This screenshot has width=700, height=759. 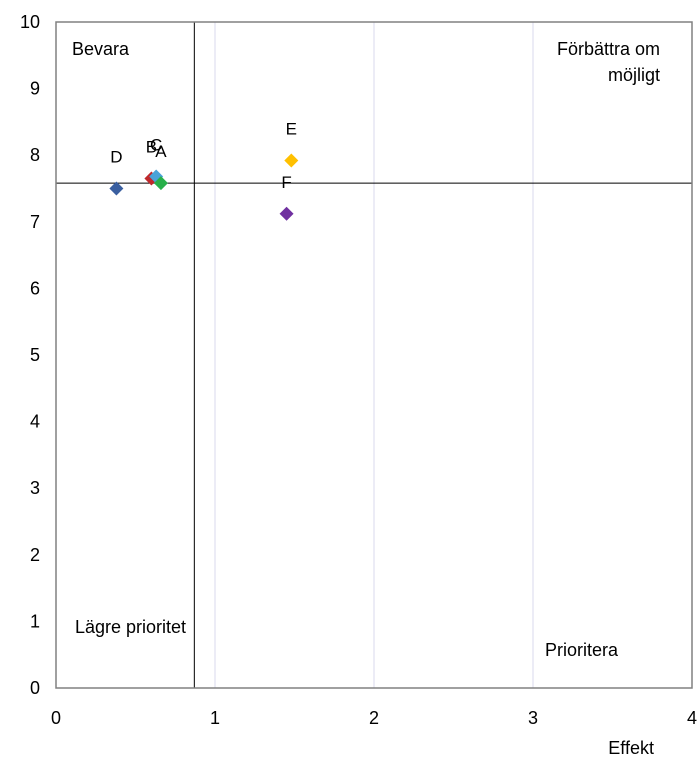 I want to click on x-tick-label: 3, so click(x=533, y=718).